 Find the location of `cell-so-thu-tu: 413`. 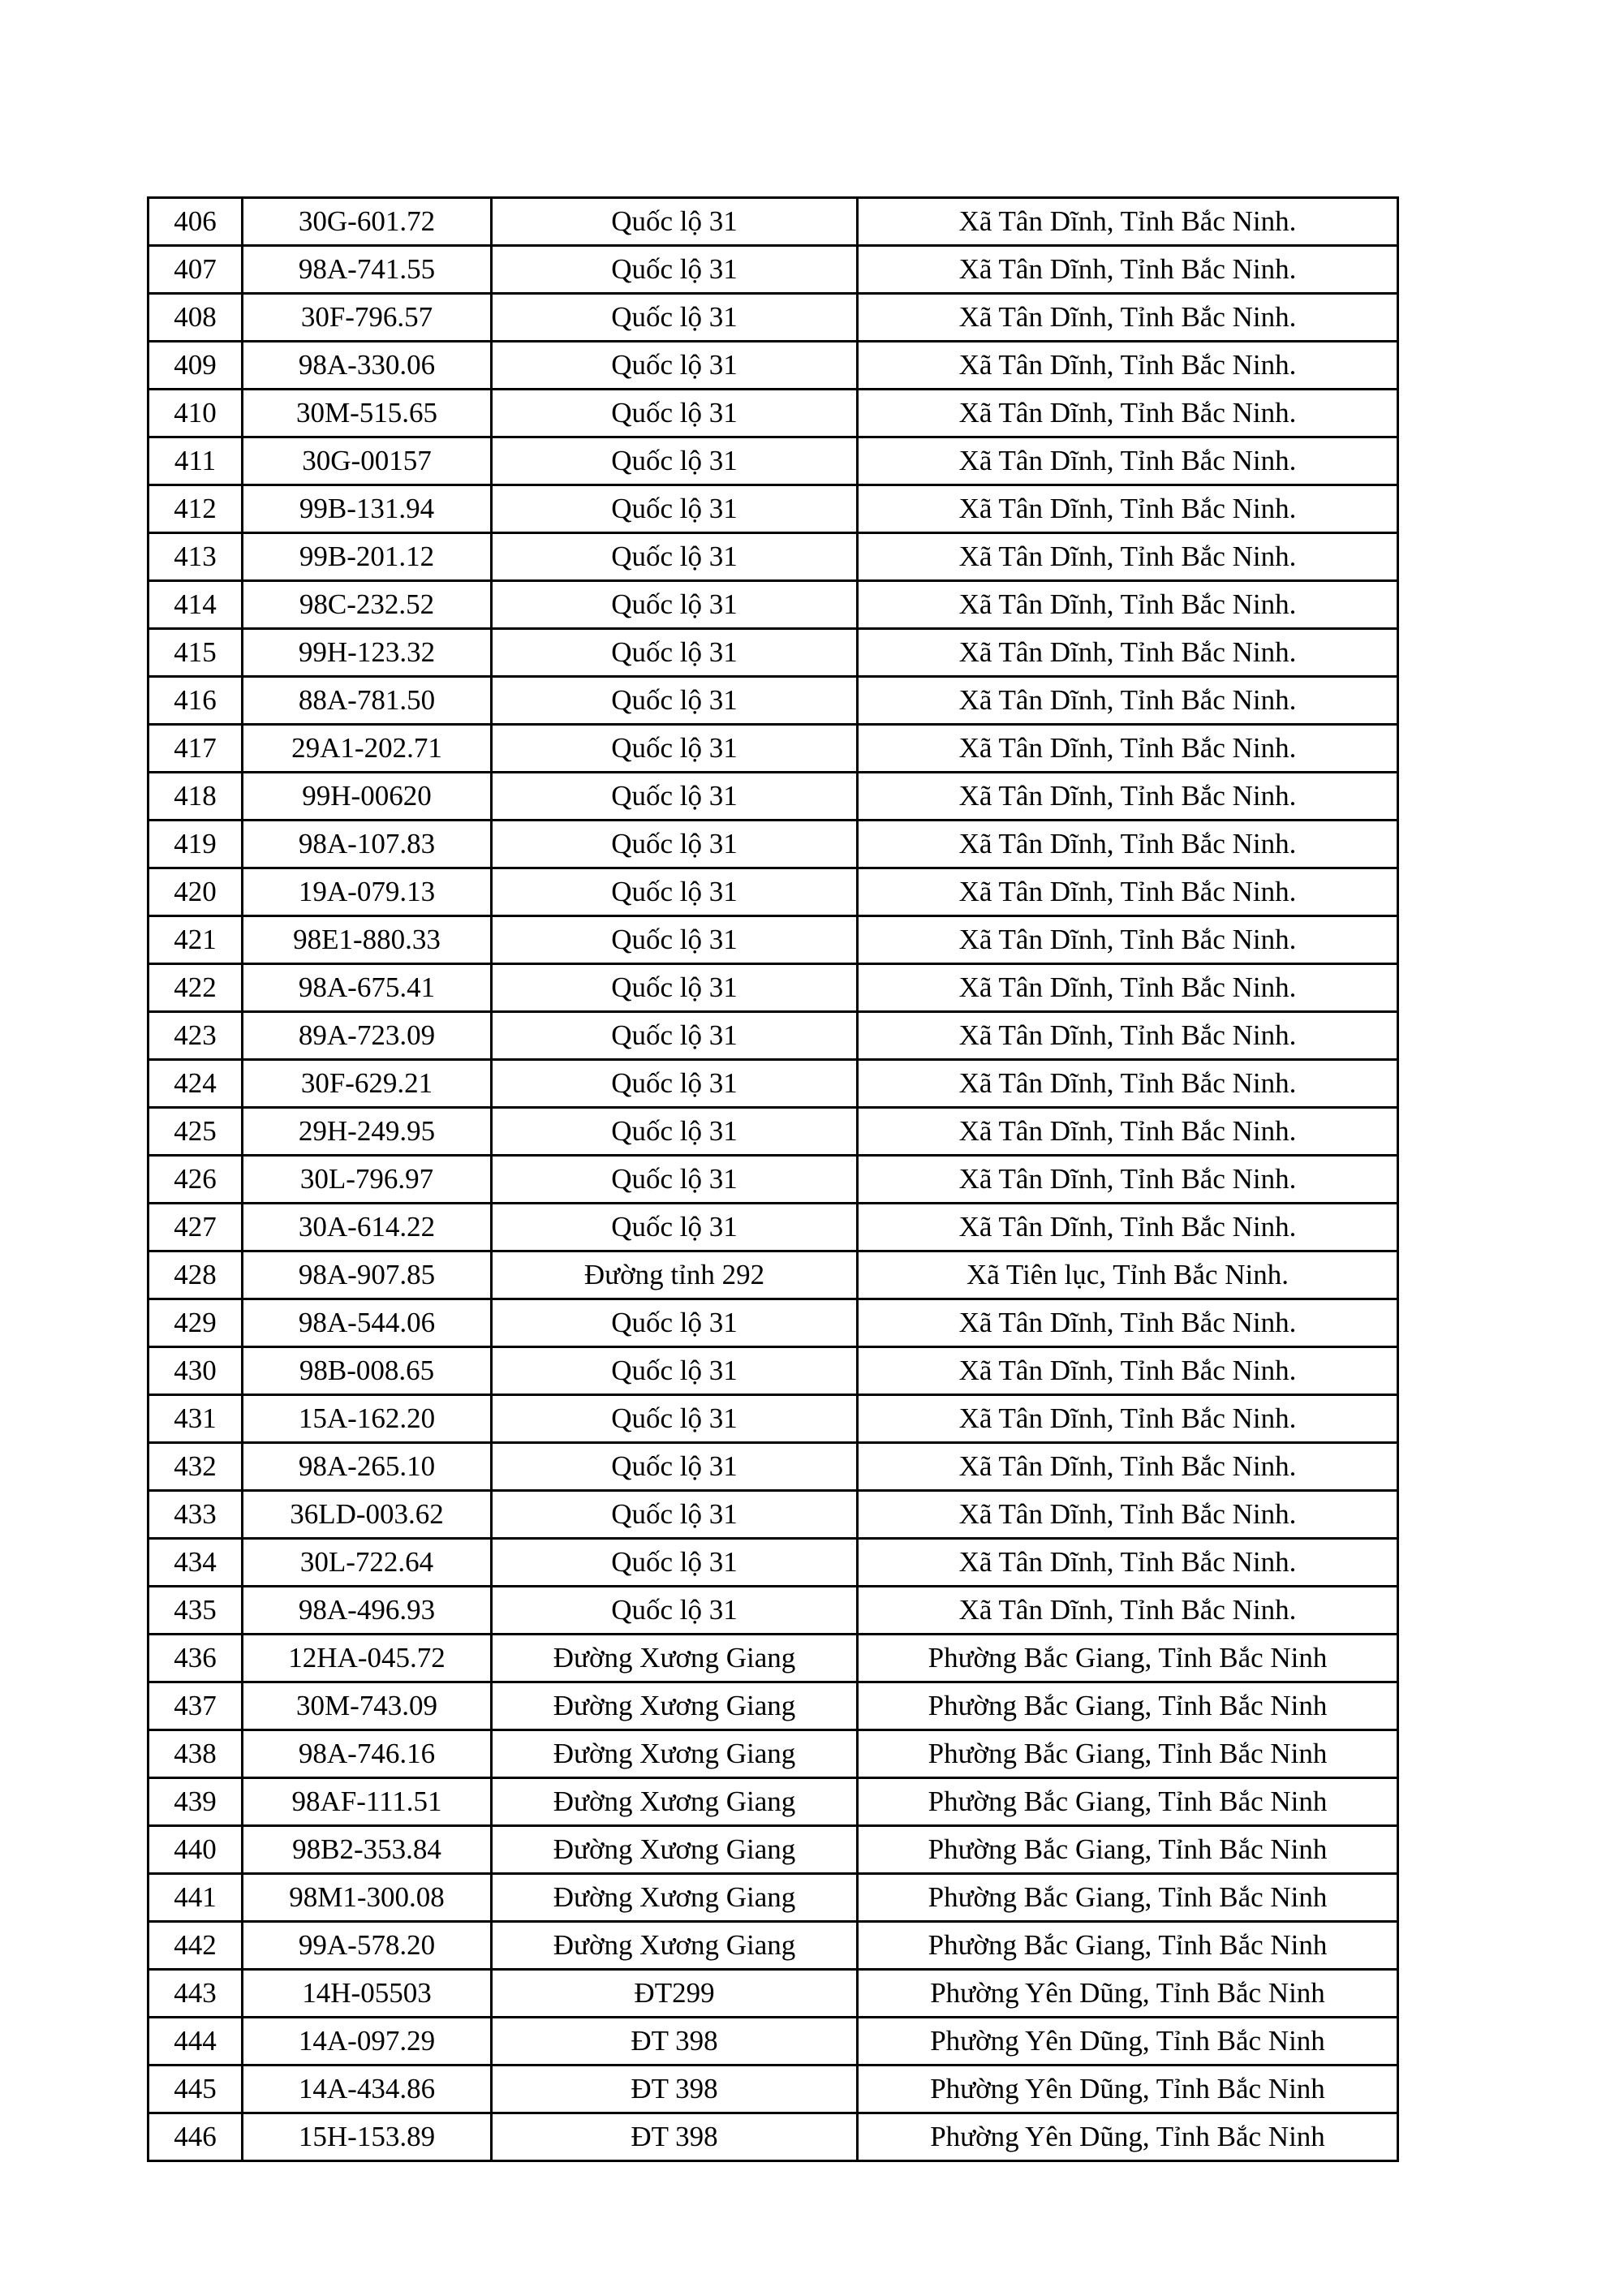

cell-so-thu-tu: 413 is located at coordinates (195, 557).